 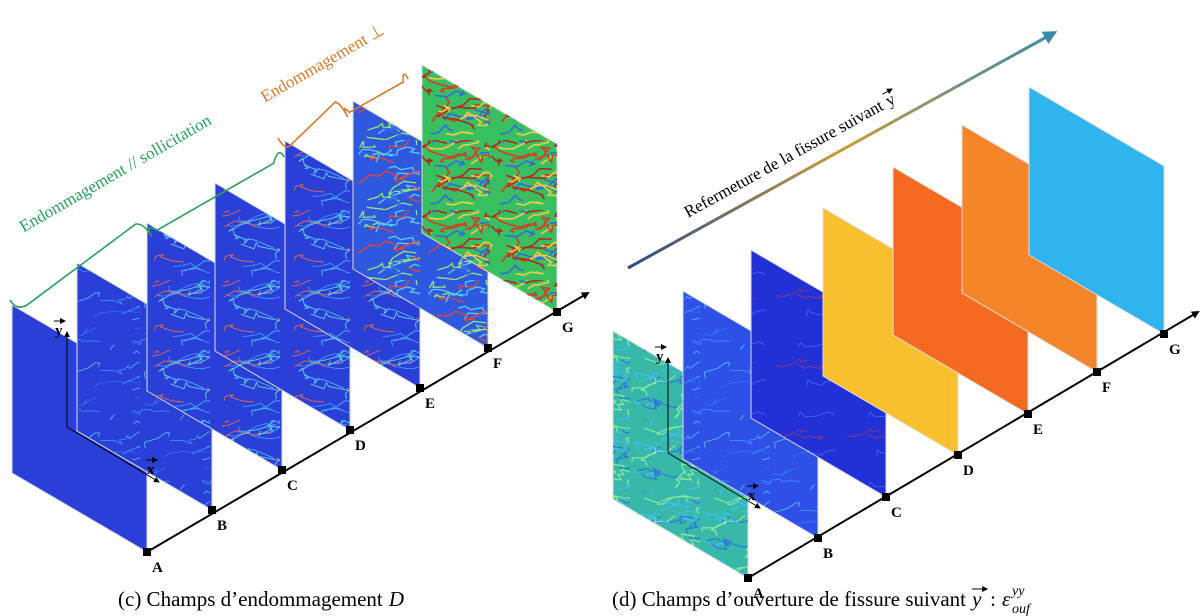 I want to click on caption-symbol: ε, so click(x=1006, y=599).